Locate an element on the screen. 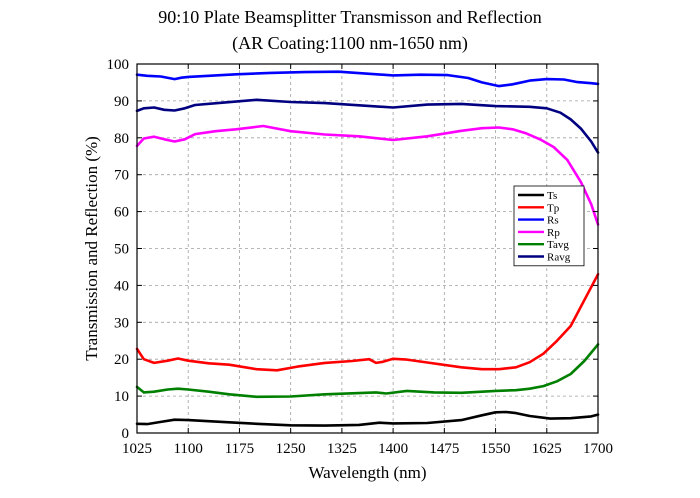  legend-label: Rp is located at coordinates (553, 233).